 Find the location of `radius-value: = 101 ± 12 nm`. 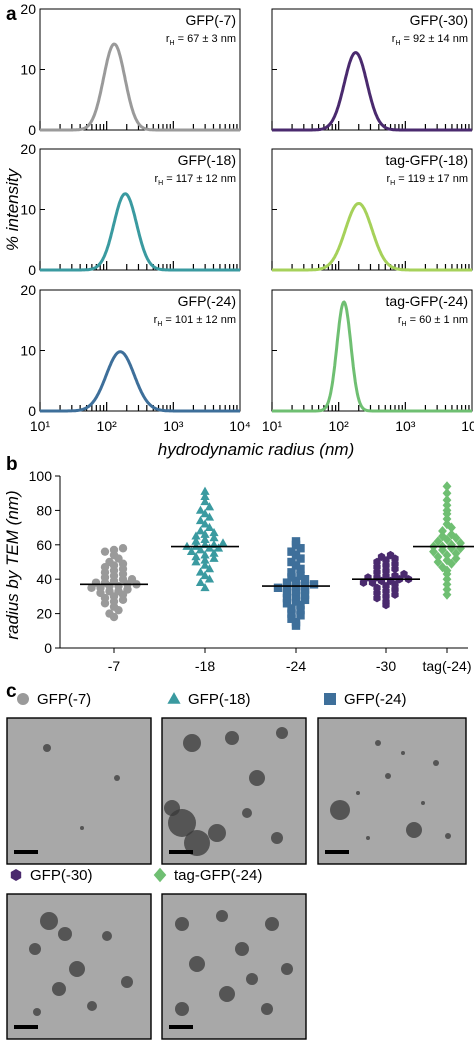

radius-value: = 101 ± 12 nm is located at coordinates (199, 320).